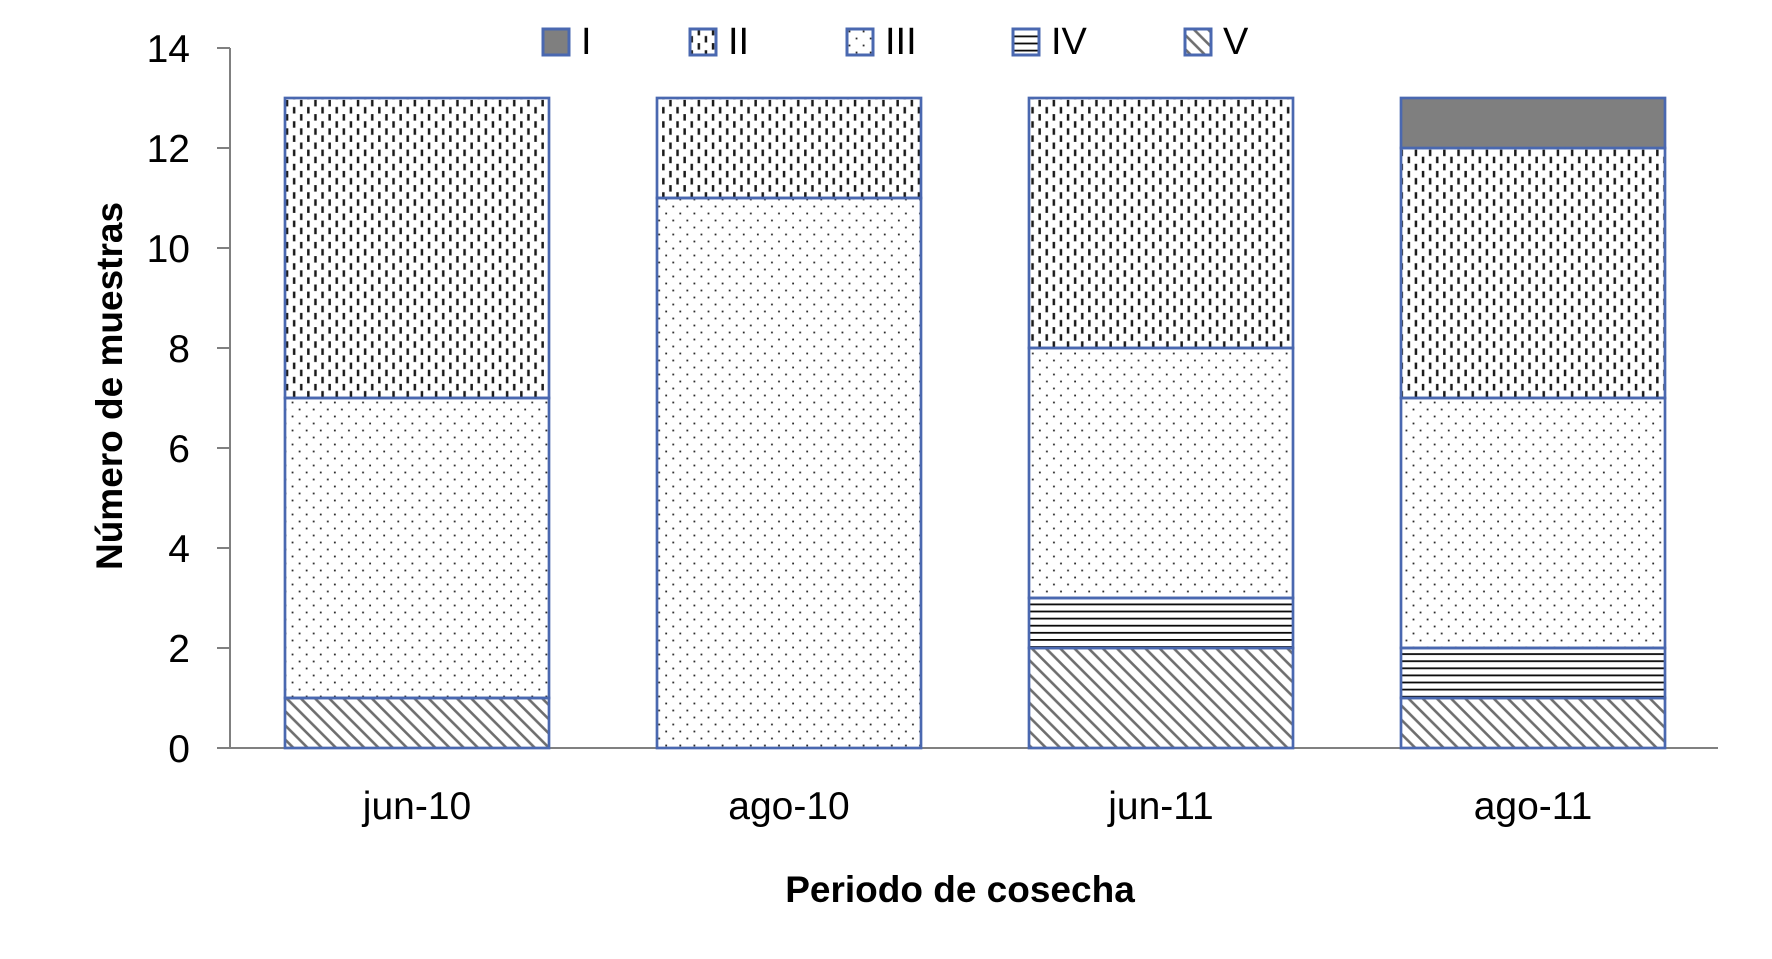 This screenshot has width=1772, height=959. What do you see at coordinates (179, 549) in the screenshot?
I see `svg-text: 4` at bounding box center [179, 549].